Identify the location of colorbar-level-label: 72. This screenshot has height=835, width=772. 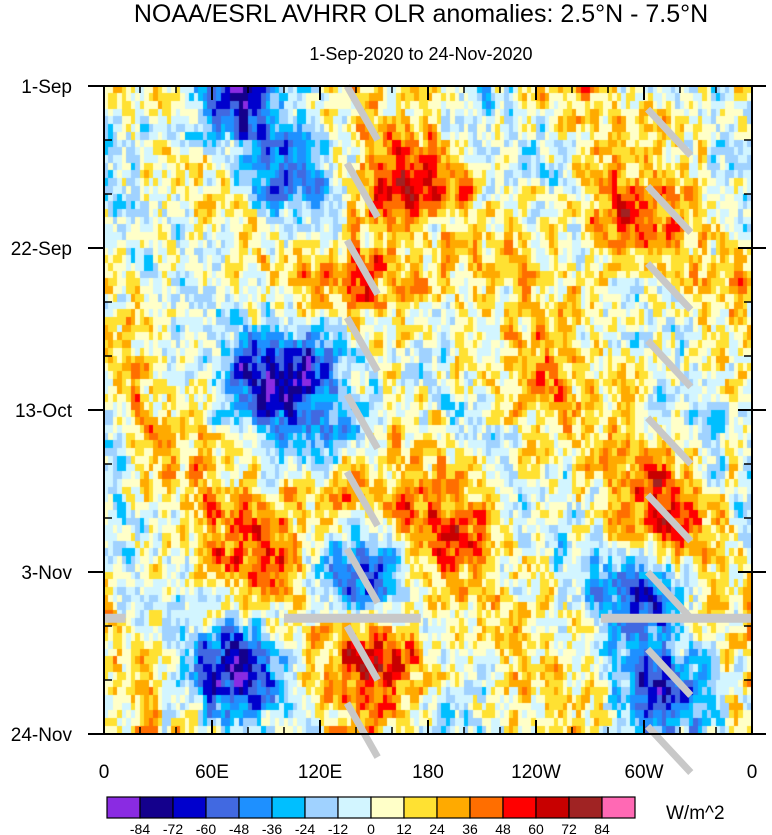
(569, 828).